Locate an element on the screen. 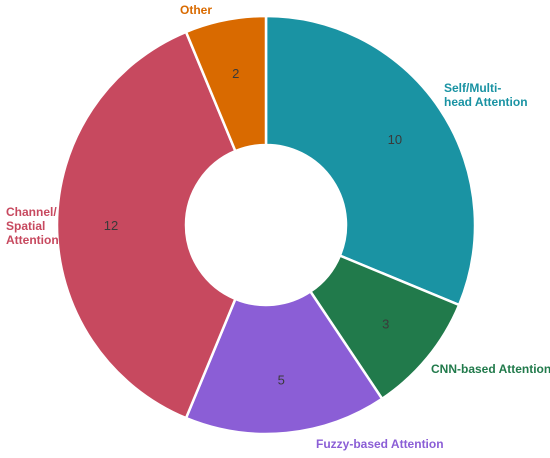 This screenshot has height=458, width=550. value-label-0: 10 is located at coordinates (395, 139).